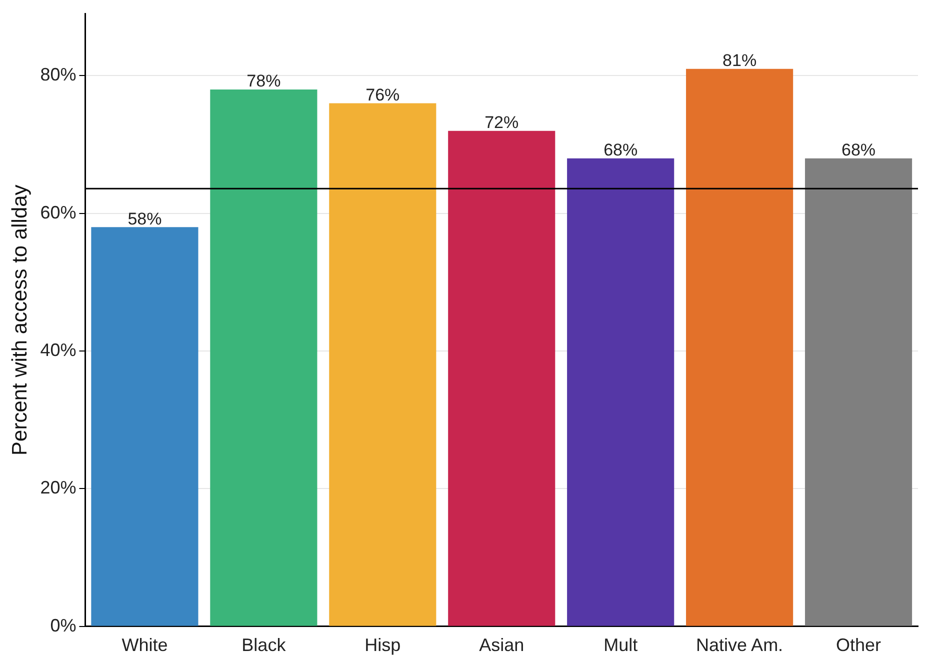 Image resolution: width=926 pixels, height=664 pixels. What do you see at coordinates (63, 625) in the screenshot?
I see `y-tick-label: 0%` at bounding box center [63, 625].